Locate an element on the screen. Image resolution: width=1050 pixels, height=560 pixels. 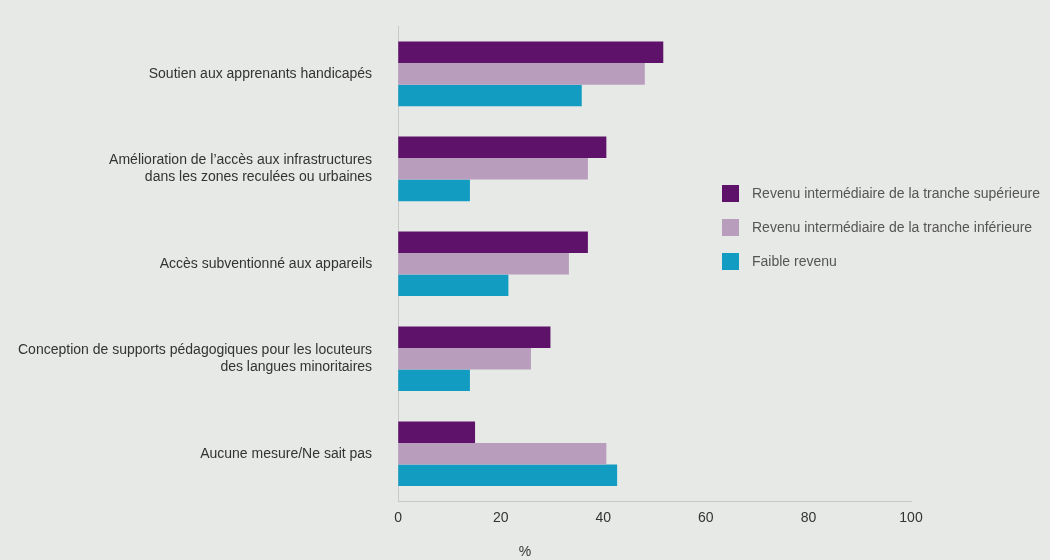
x-tick-label: 0 is located at coordinates (398, 517).